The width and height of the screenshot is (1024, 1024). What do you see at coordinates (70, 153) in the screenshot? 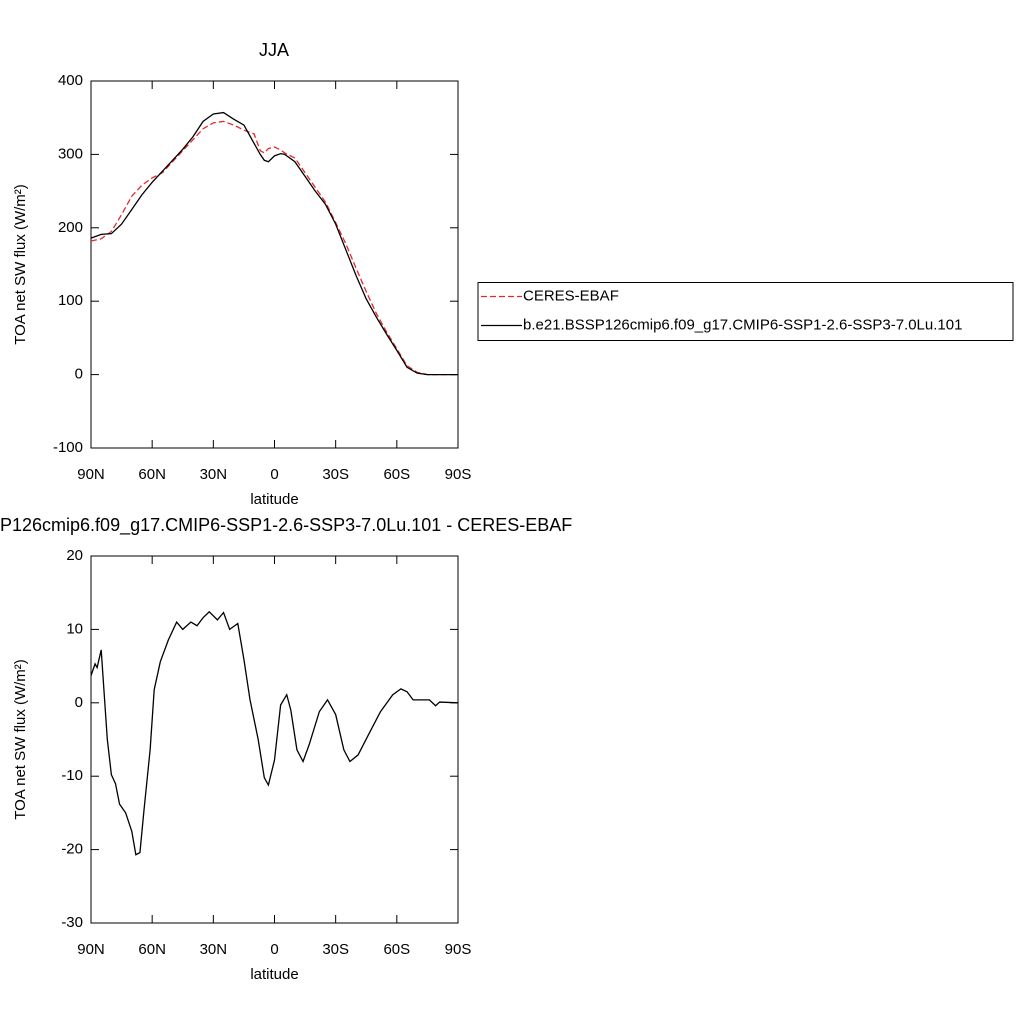
I see `y-tick-label: 300` at bounding box center [70, 153].